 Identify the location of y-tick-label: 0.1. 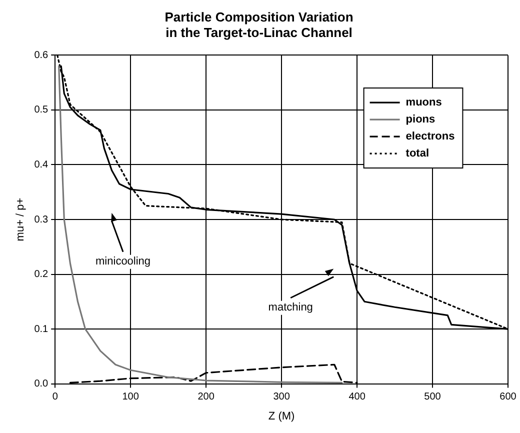
(41, 329).